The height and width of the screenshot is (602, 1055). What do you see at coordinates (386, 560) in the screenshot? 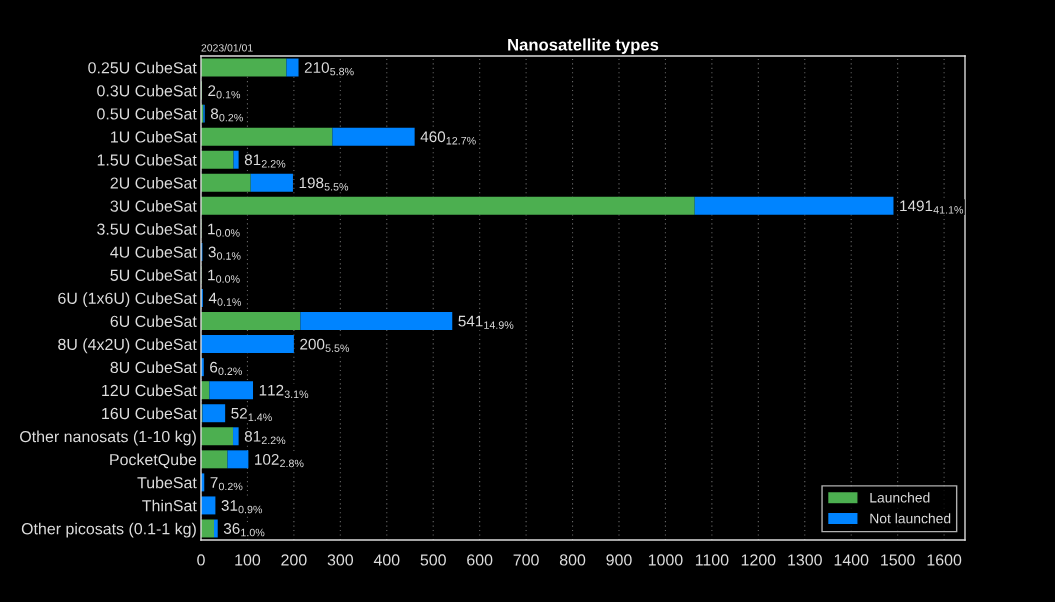
I see `x-tick-label: 400` at bounding box center [386, 560].